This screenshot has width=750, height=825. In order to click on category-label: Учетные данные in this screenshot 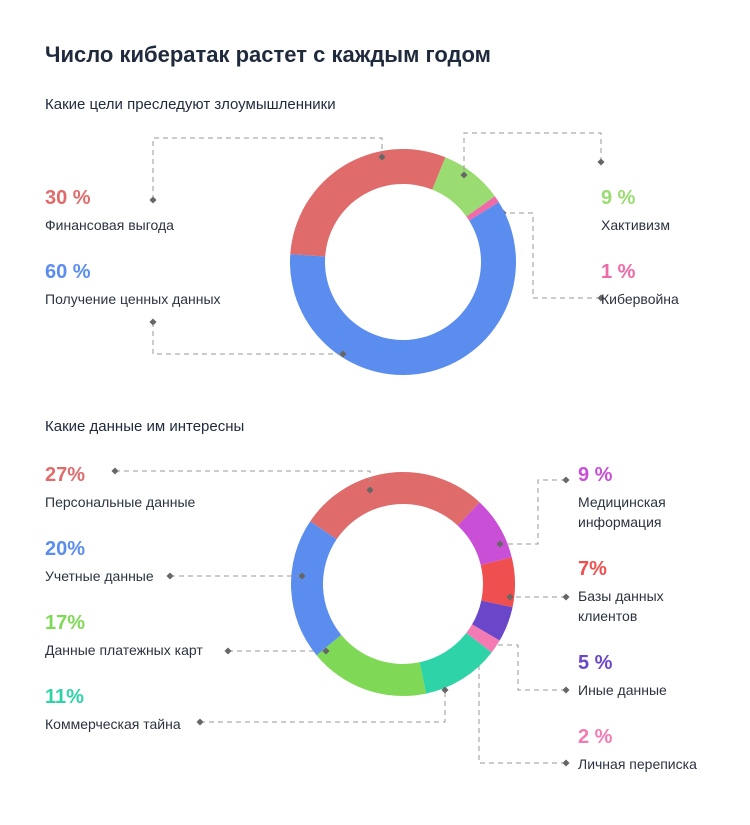, I will do `click(99, 576)`.